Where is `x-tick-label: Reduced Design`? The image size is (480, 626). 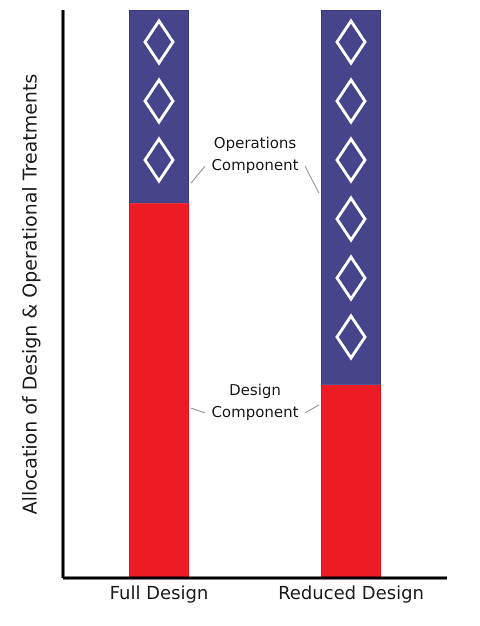
x-tick-label: Reduced Design is located at coordinates (351, 593).